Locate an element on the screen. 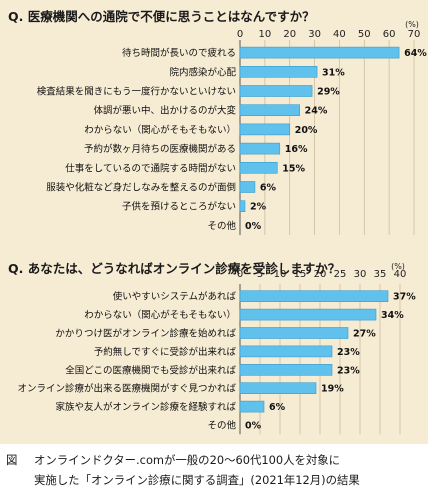 Image resolution: width=428 pixels, height=496 pixels. chart1-tick-label: 0 is located at coordinates (240, 34).